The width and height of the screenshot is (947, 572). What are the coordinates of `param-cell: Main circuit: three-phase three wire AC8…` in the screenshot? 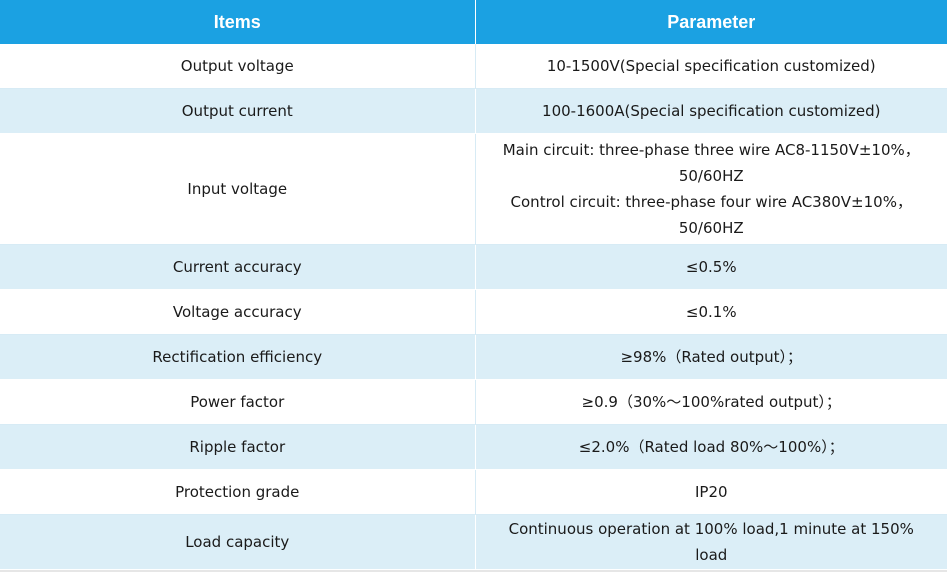 It's located at (711, 189).